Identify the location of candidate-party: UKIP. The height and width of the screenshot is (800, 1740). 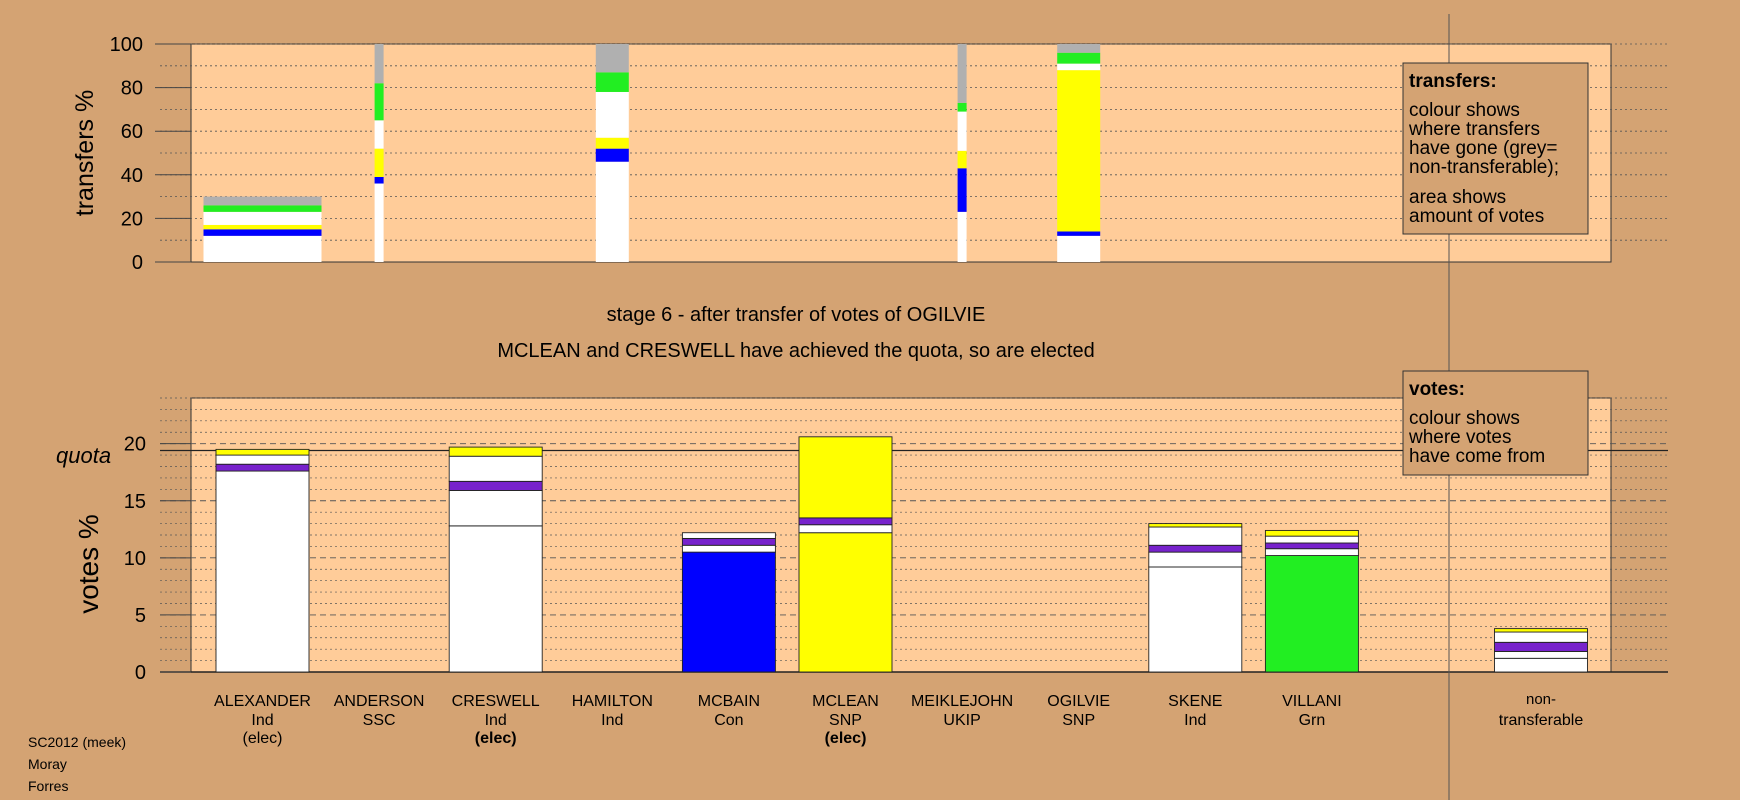
(961, 720).